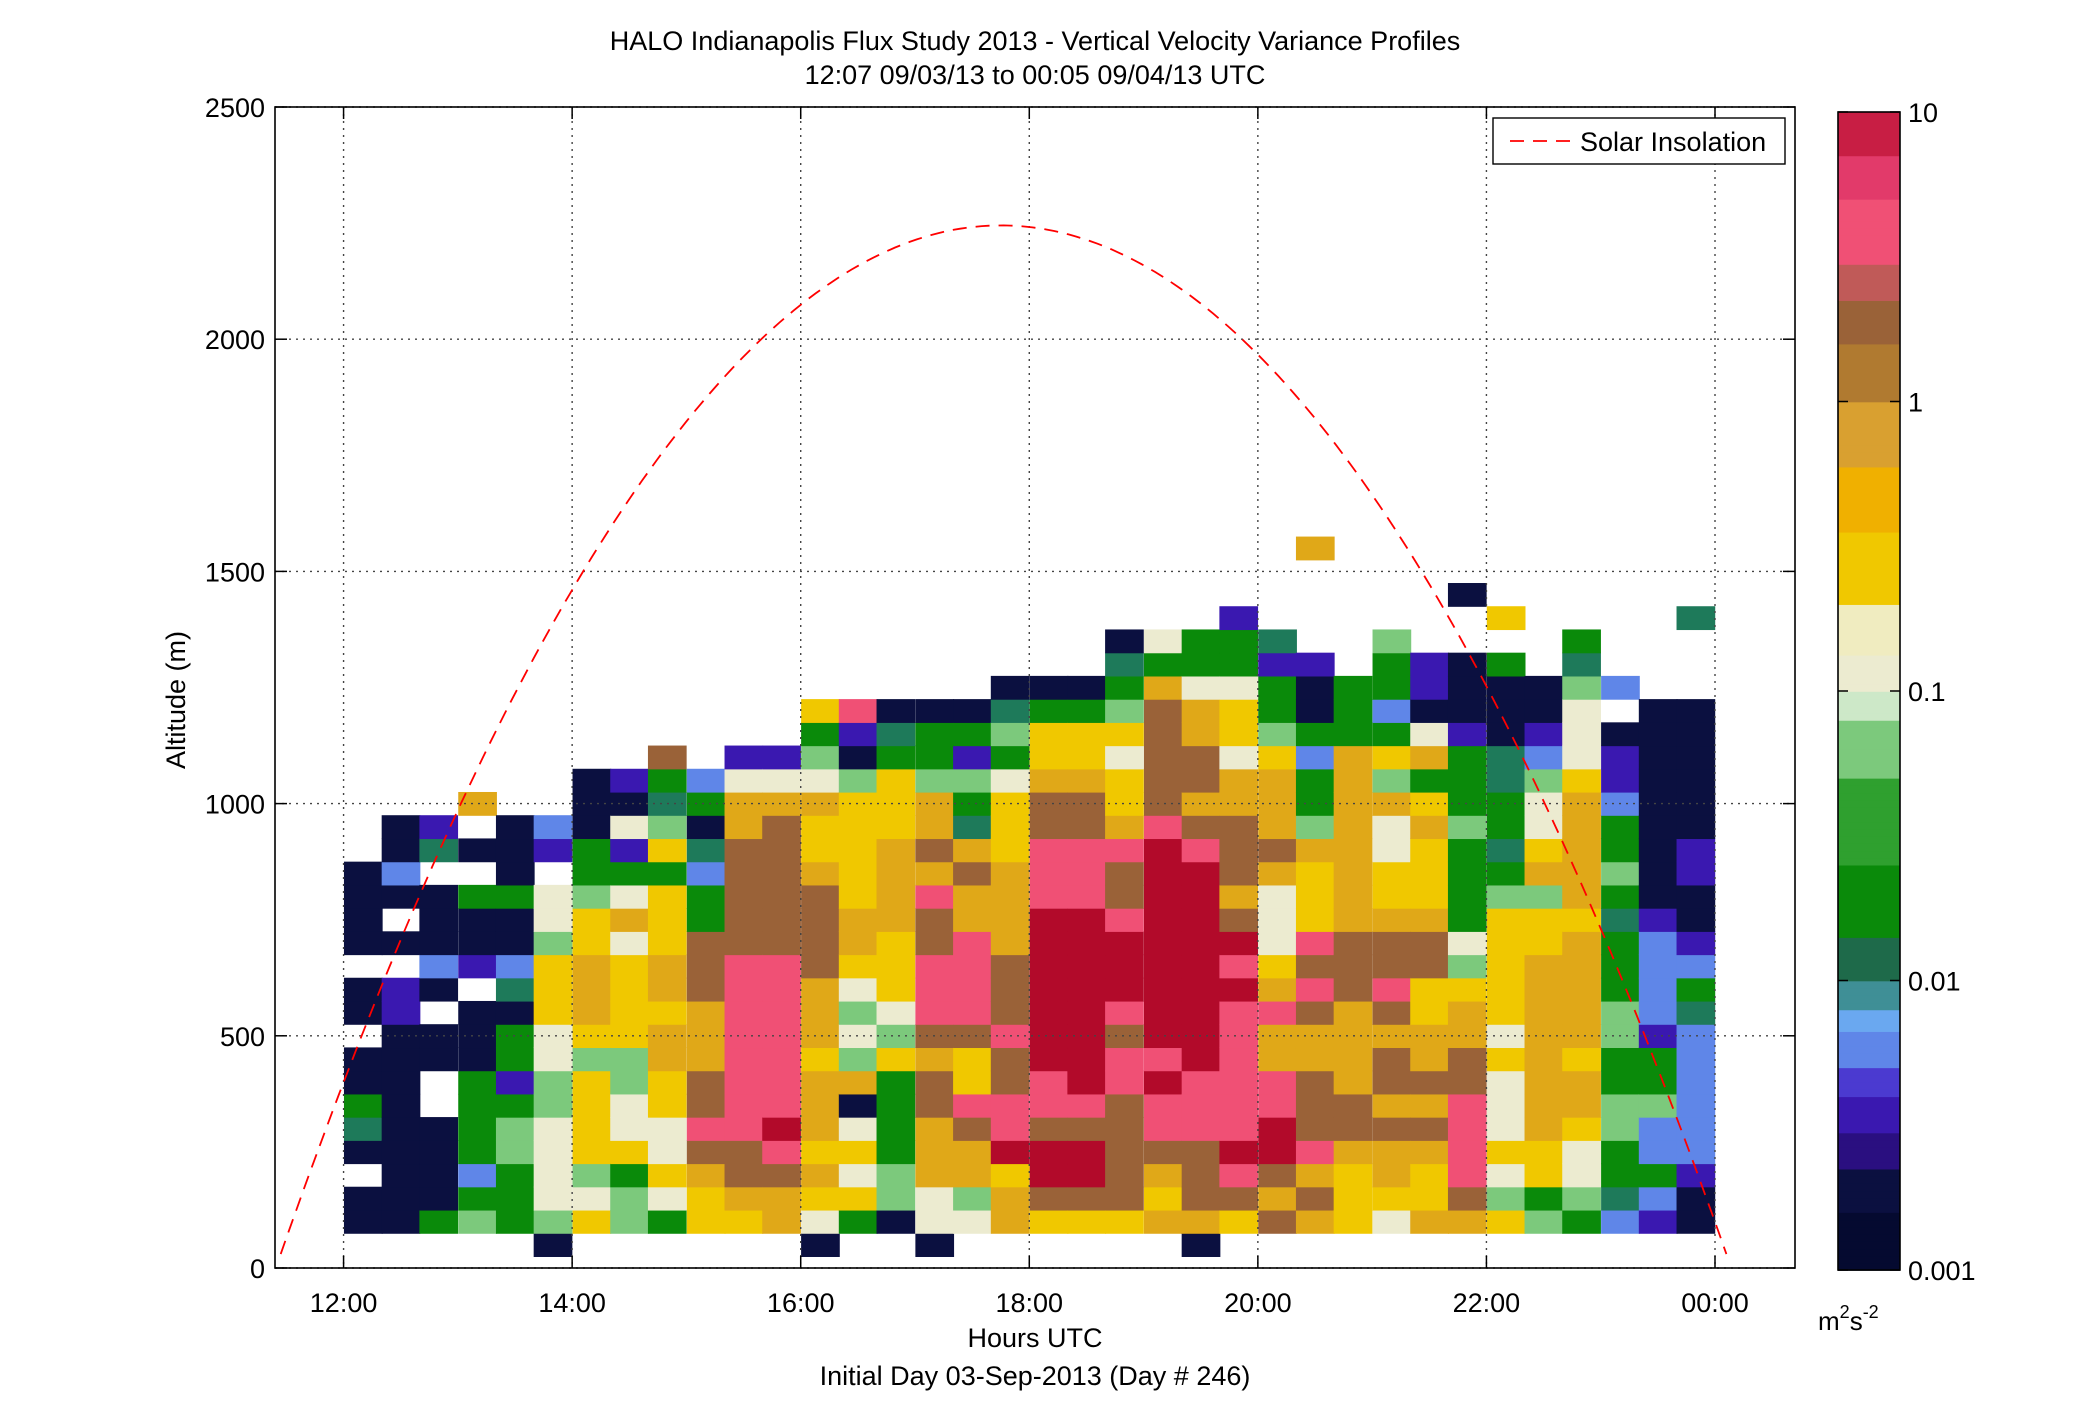  What do you see at coordinates (1487, 1303) in the screenshot?
I see `x-tick-label: 22:00` at bounding box center [1487, 1303].